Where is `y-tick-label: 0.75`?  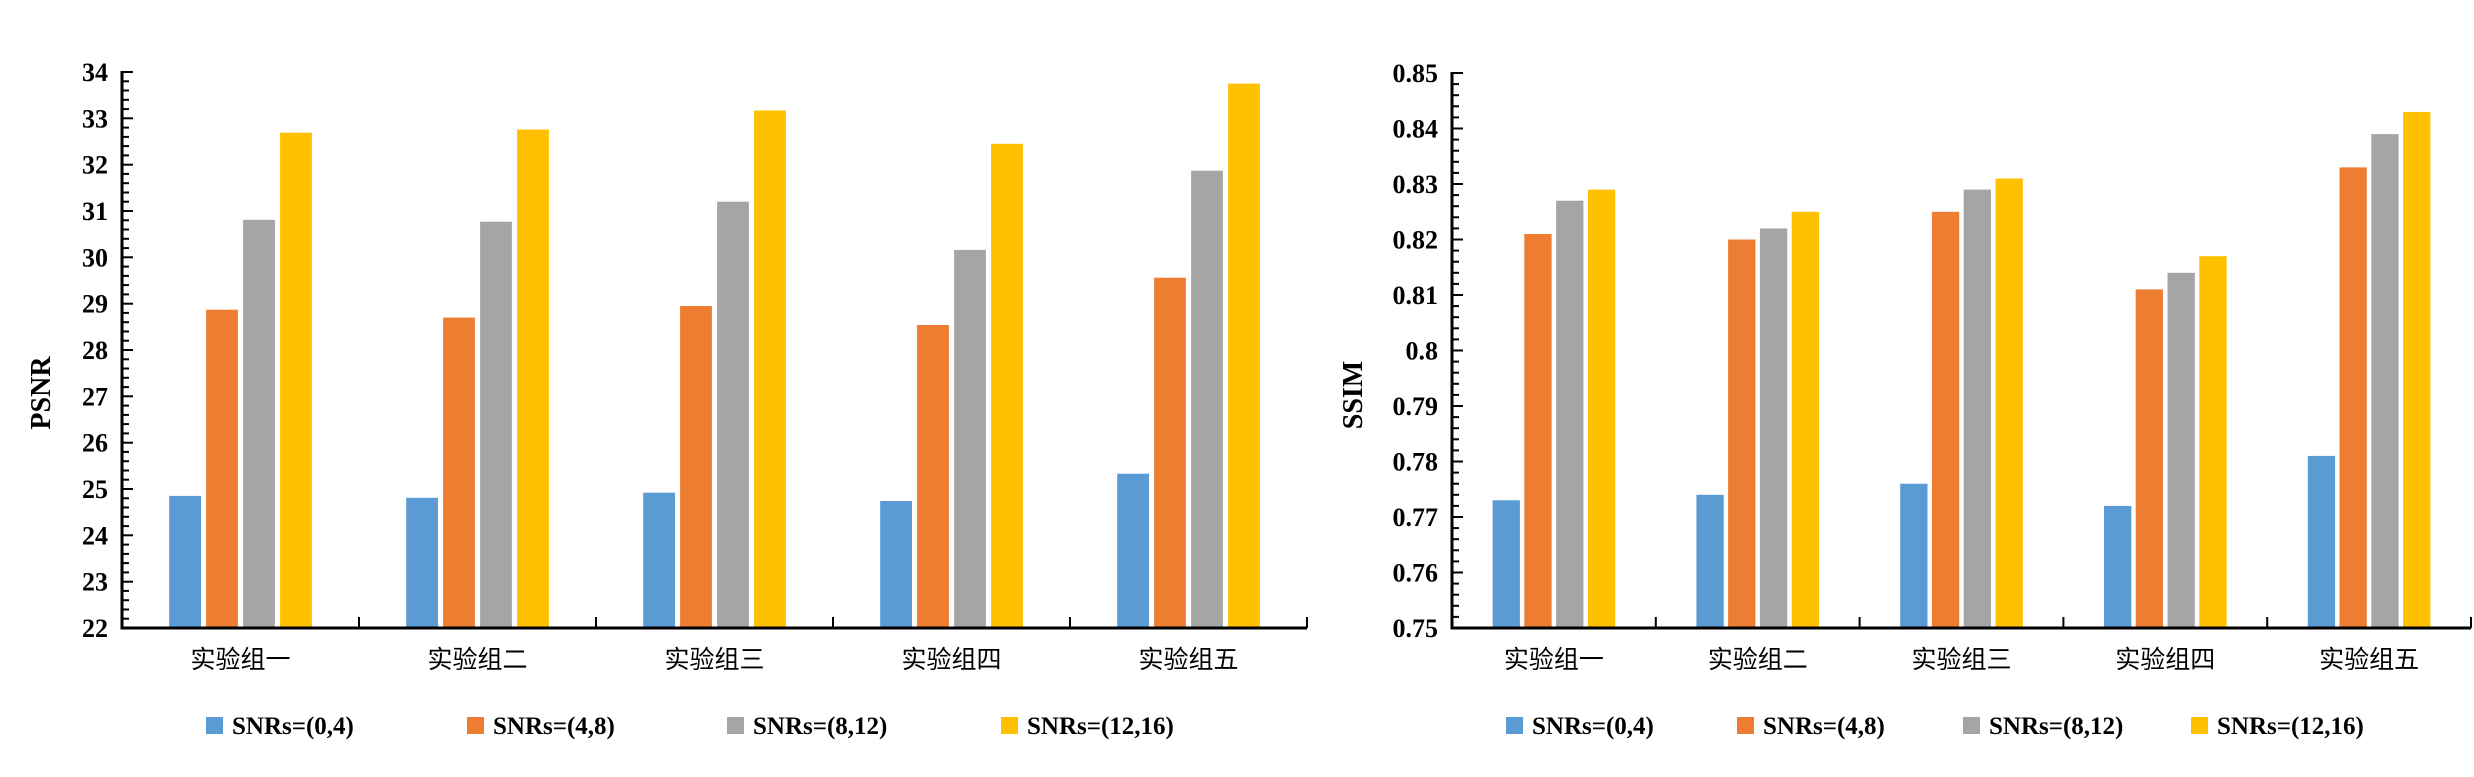
y-tick-label: 0.75 is located at coordinates (1416, 628).